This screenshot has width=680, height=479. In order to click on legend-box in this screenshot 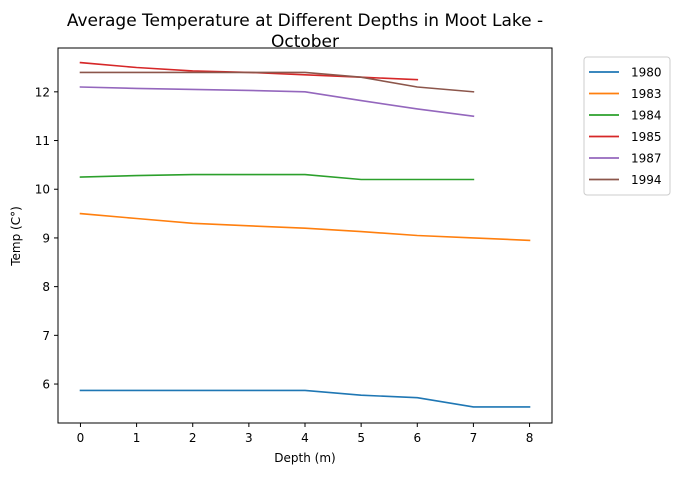, I will do `click(627, 126)`.